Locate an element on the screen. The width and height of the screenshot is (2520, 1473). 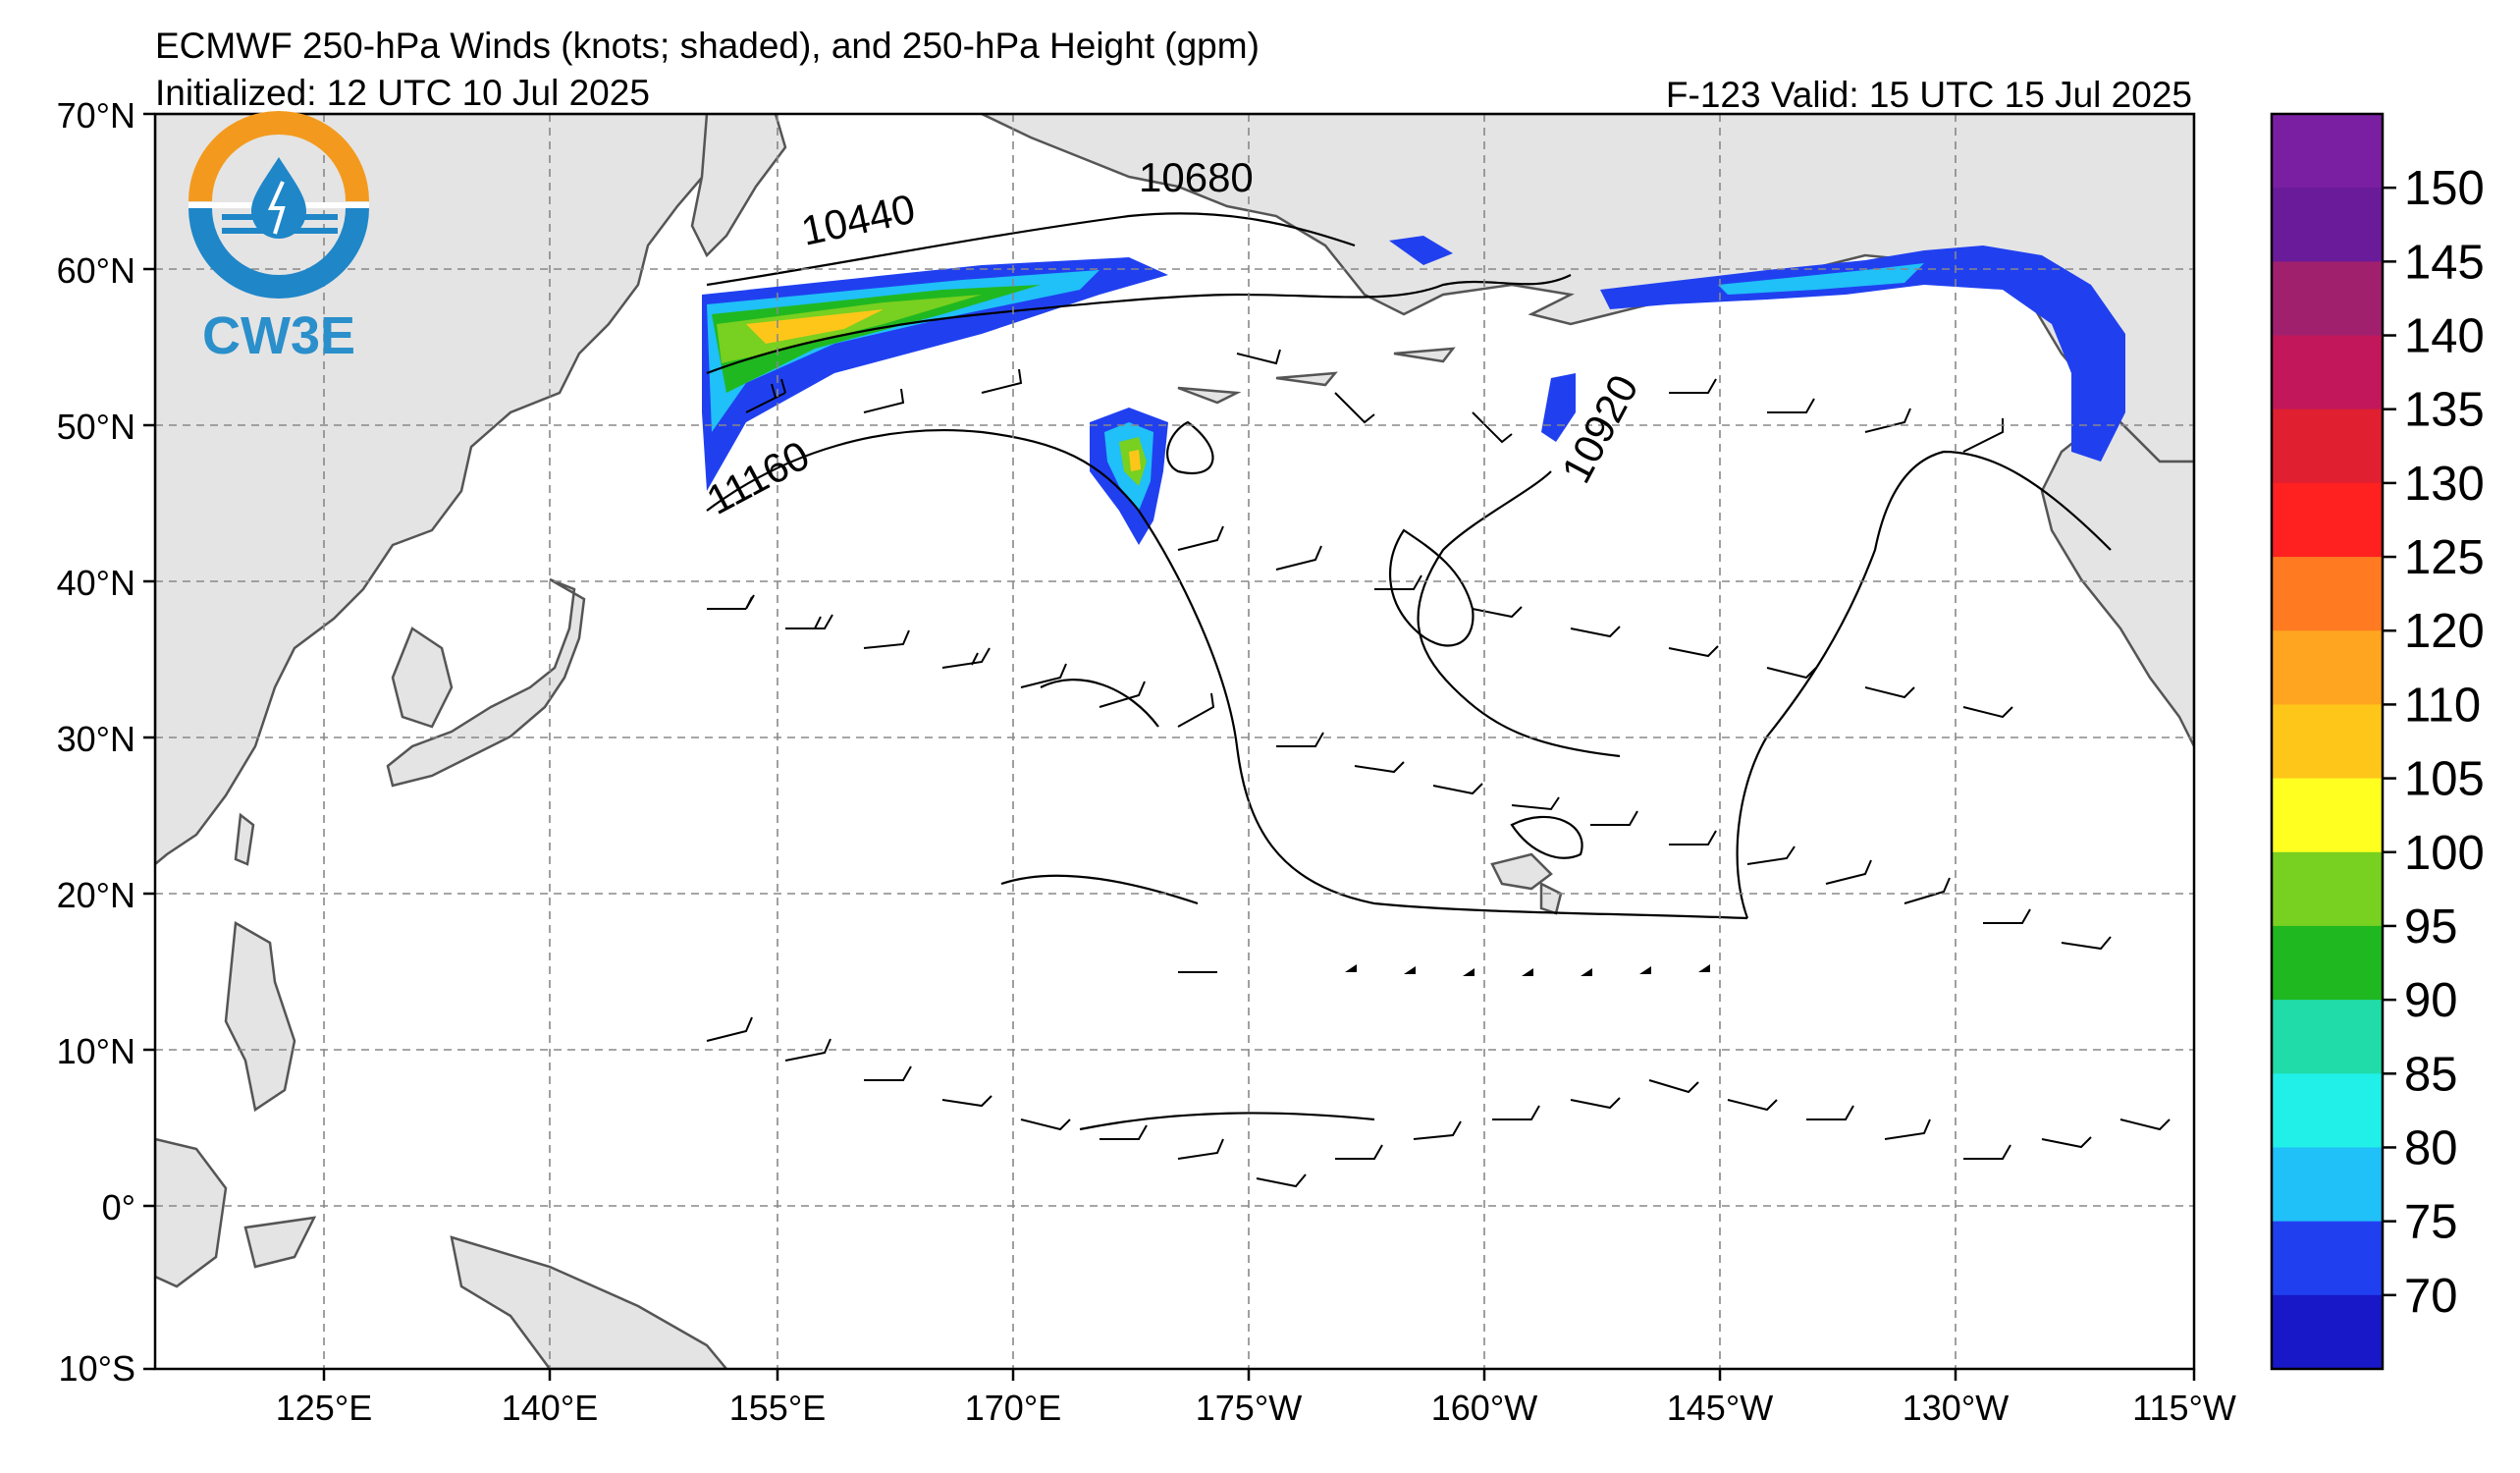
lat-label: 0° is located at coordinates (118, 1207).